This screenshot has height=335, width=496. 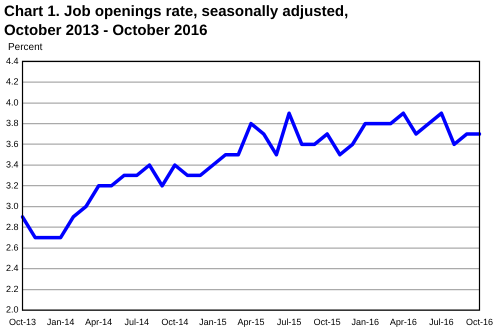 I want to click on x-tick-label: Jan-16, so click(x=365, y=322).